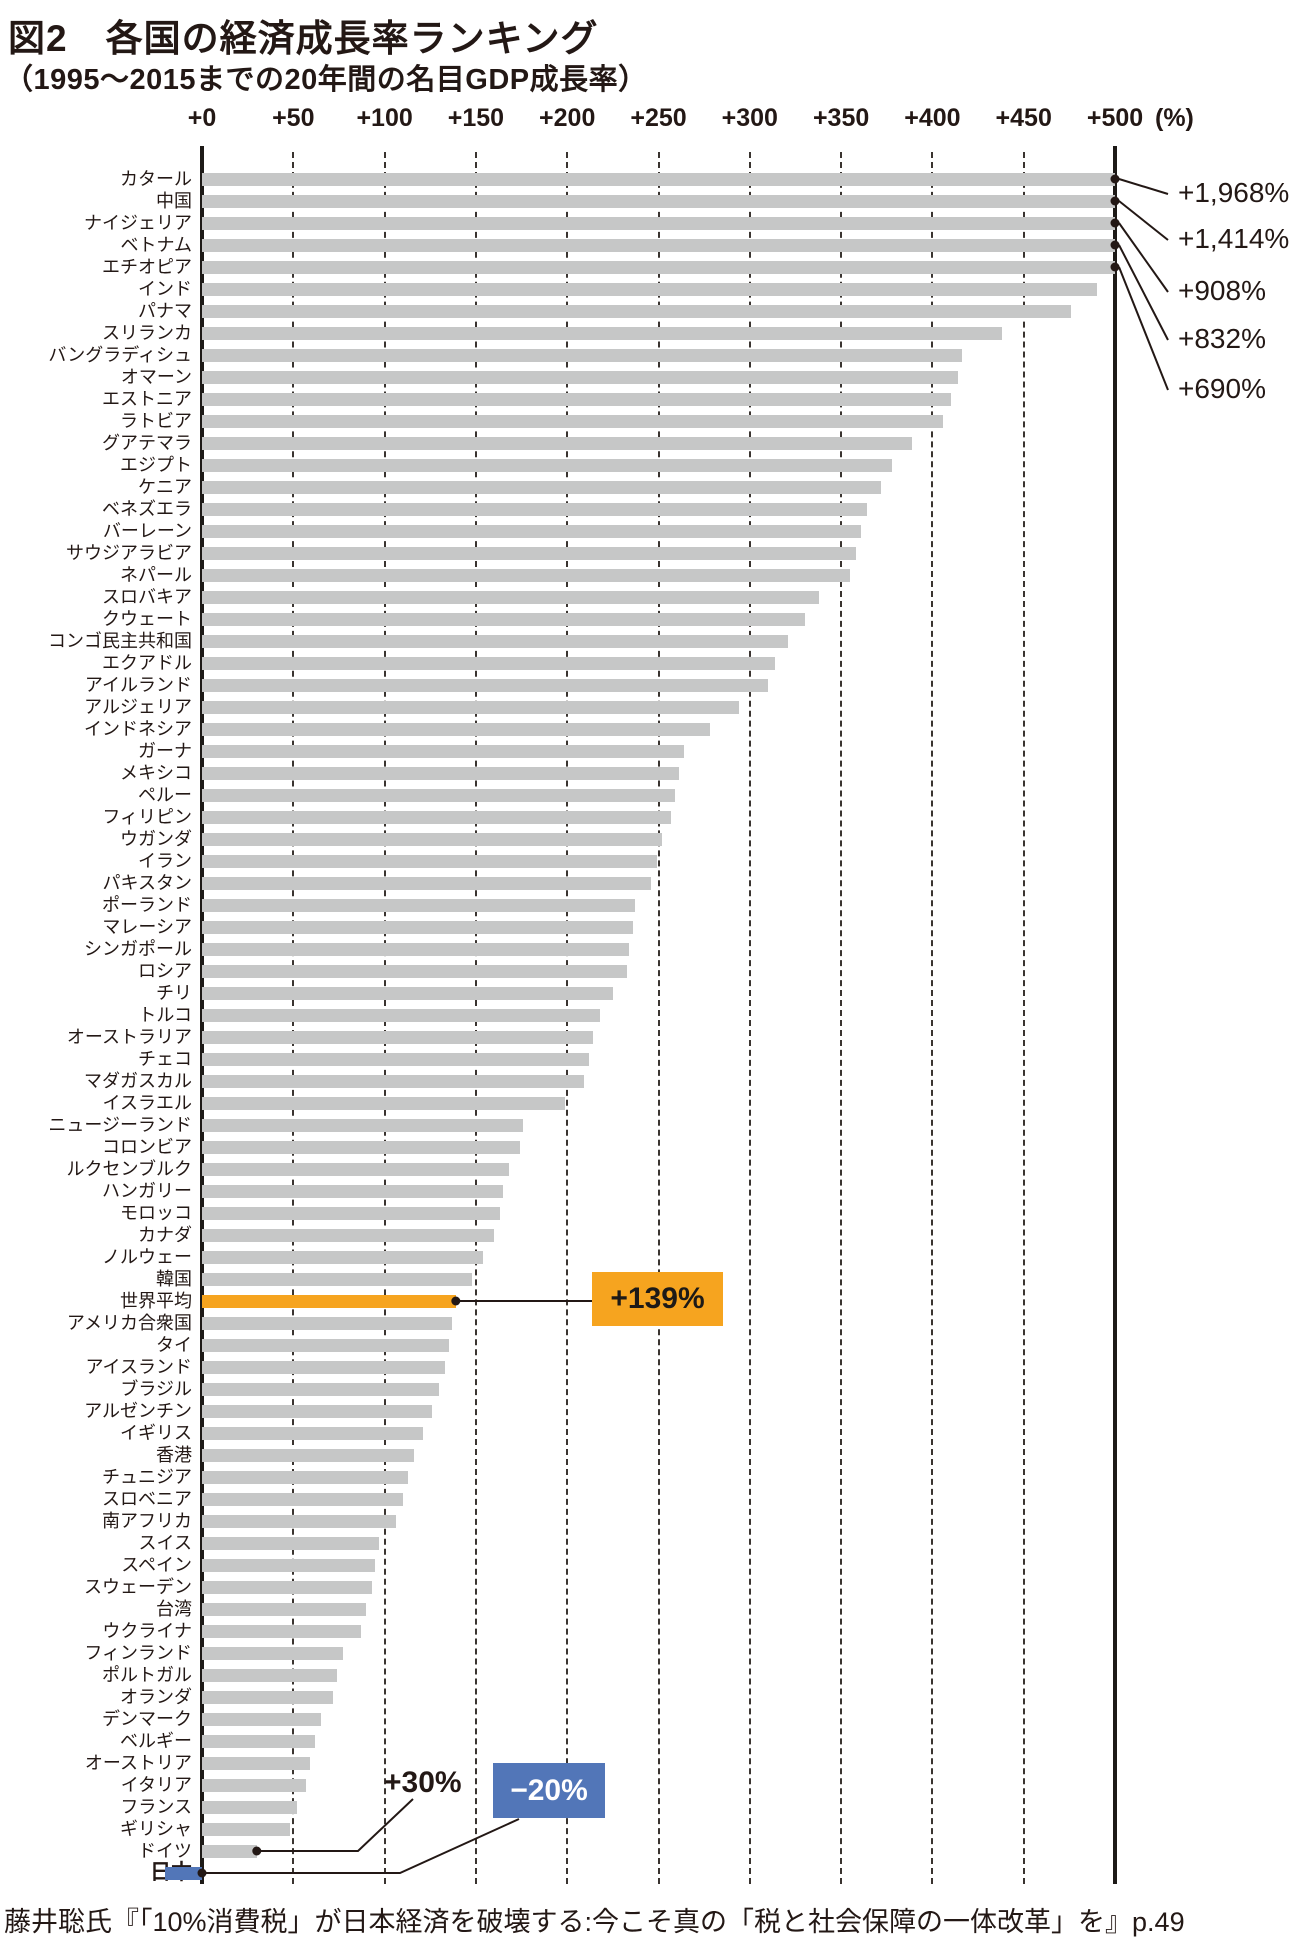 The height and width of the screenshot is (1956, 1300). What do you see at coordinates (174, 993) in the screenshot?
I see `country-label: チリ` at bounding box center [174, 993].